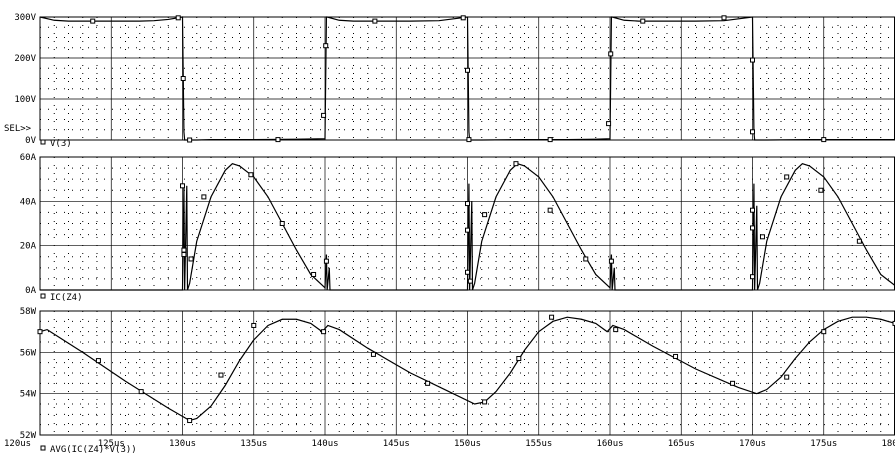 Image resolution: width=895 pixels, height=455 pixels. I want to click on x-tick-label: 145us, so click(396, 444).